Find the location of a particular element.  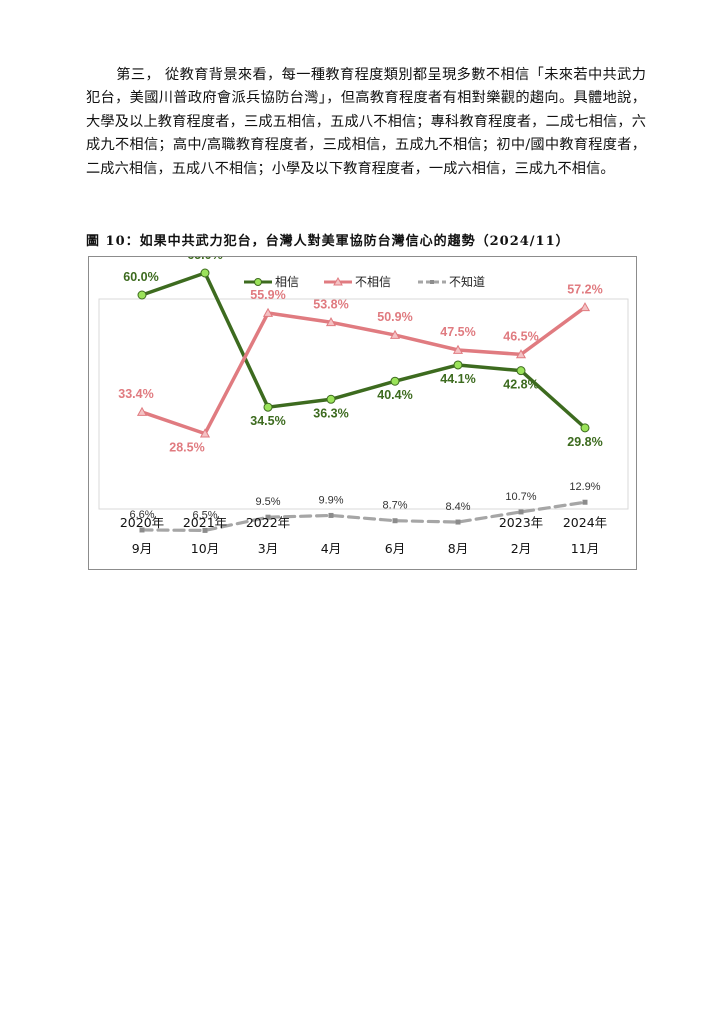

data-label: 55.9% is located at coordinates (267, 295).